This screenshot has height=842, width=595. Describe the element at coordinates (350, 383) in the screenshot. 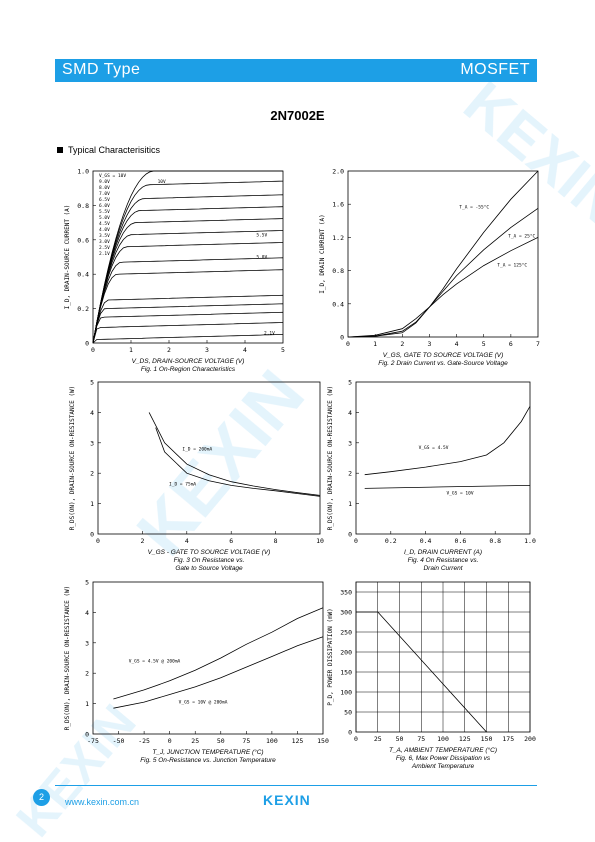

I see `y-tick-label: 5` at that location.